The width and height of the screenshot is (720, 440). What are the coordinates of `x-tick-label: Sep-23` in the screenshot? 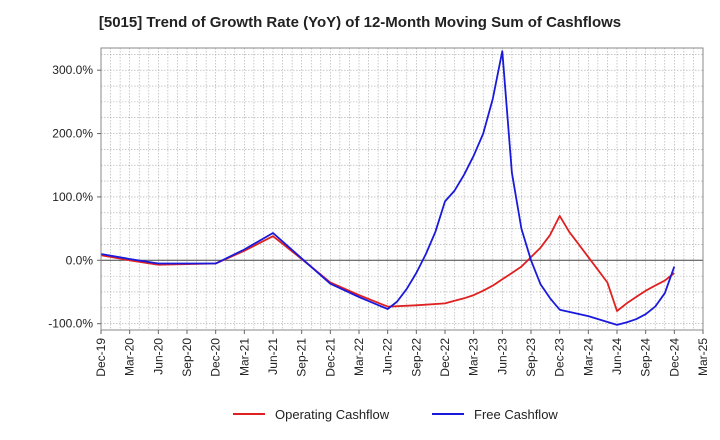 It's located at (531, 357).